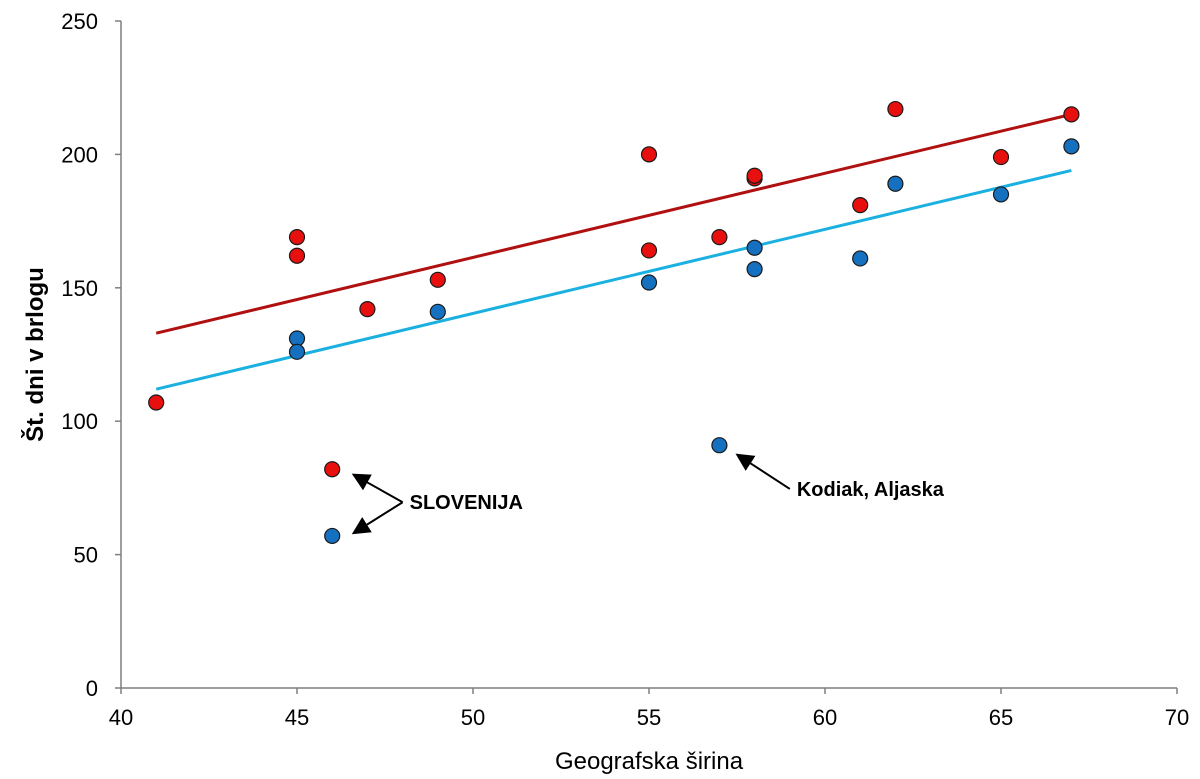 The width and height of the screenshot is (1200, 779). What do you see at coordinates (79, 154) in the screenshot?
I see `y-tick-label: 200` at bounding box center [79, 154].